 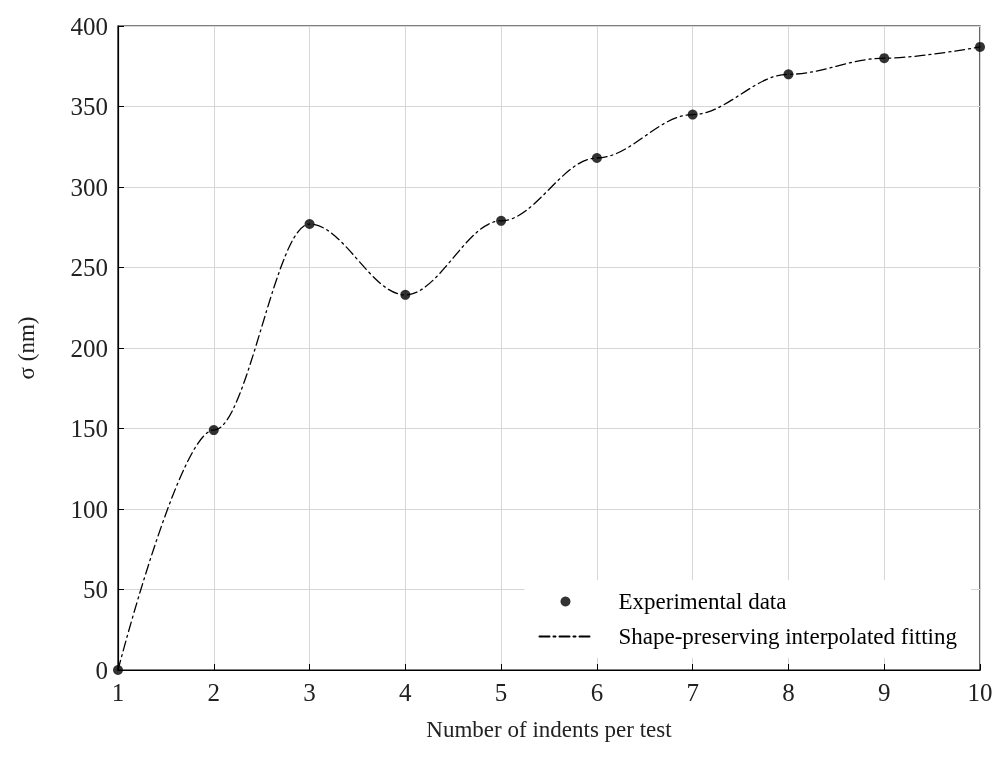 I want to click on x-tick-label: 1, so click(x=118, y=692).